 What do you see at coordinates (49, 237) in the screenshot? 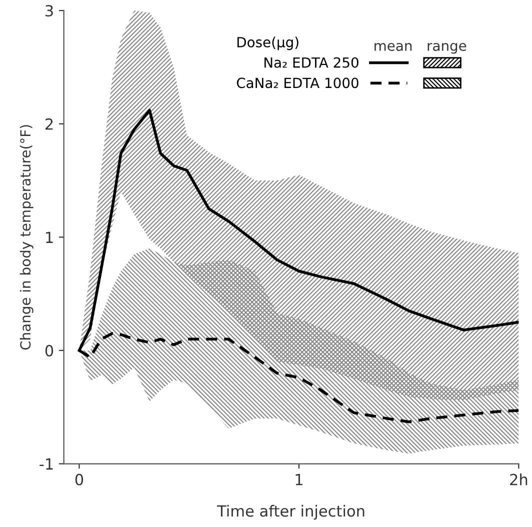
I see `y-tick-label: 1` at bounding box center [49, 237].